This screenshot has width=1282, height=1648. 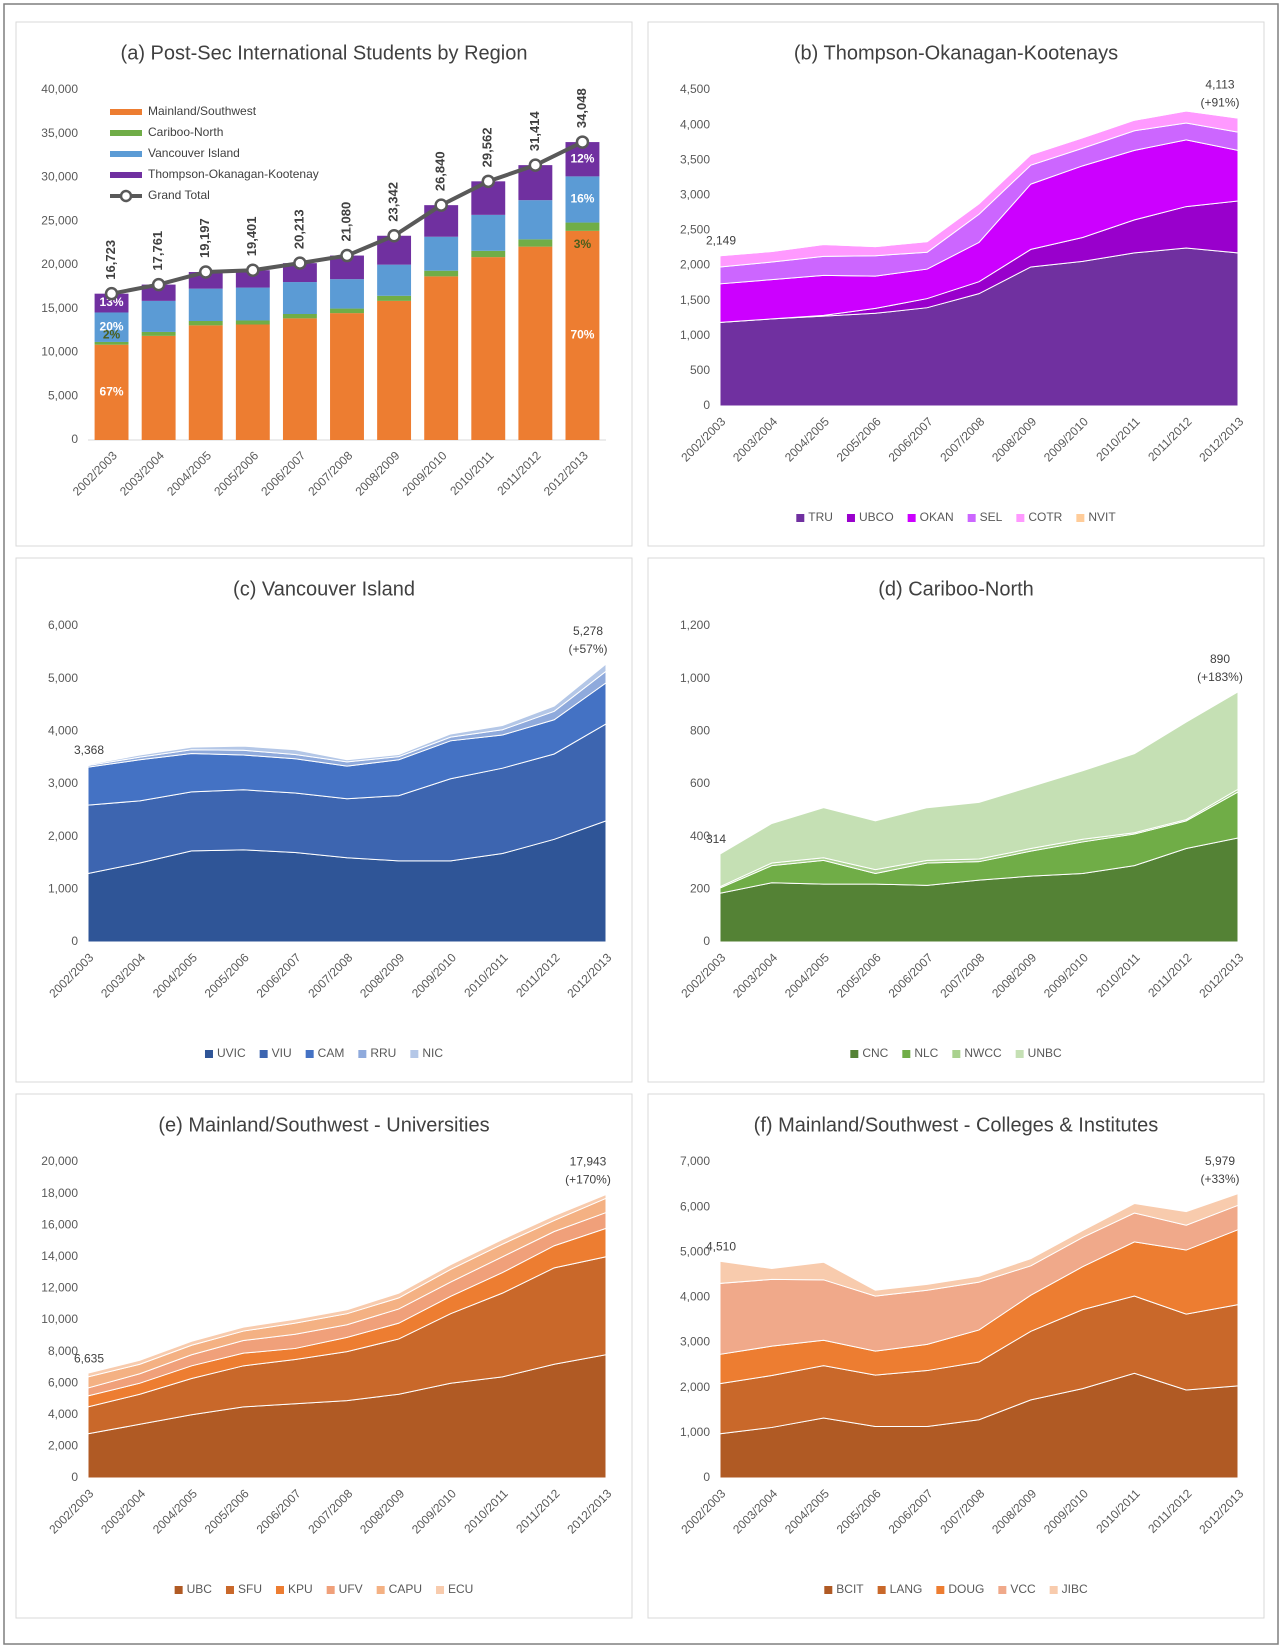 I want to click on y-tick-label: 800, so click(x=700, y=731).